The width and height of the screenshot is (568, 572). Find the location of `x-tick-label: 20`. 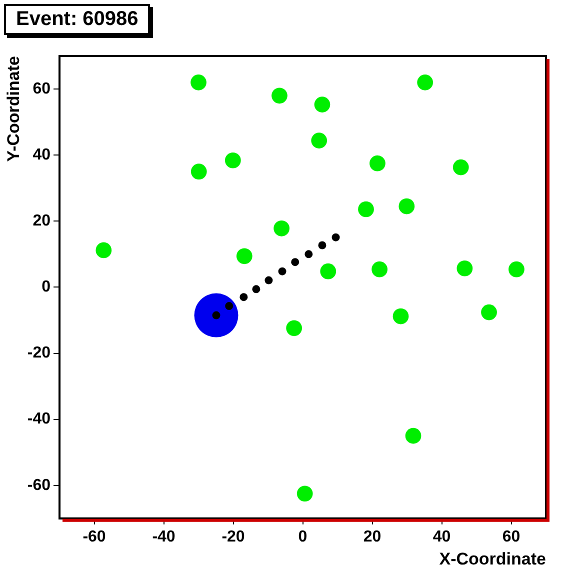

x-tick-label: 20 is located at coordinates (372, 537).